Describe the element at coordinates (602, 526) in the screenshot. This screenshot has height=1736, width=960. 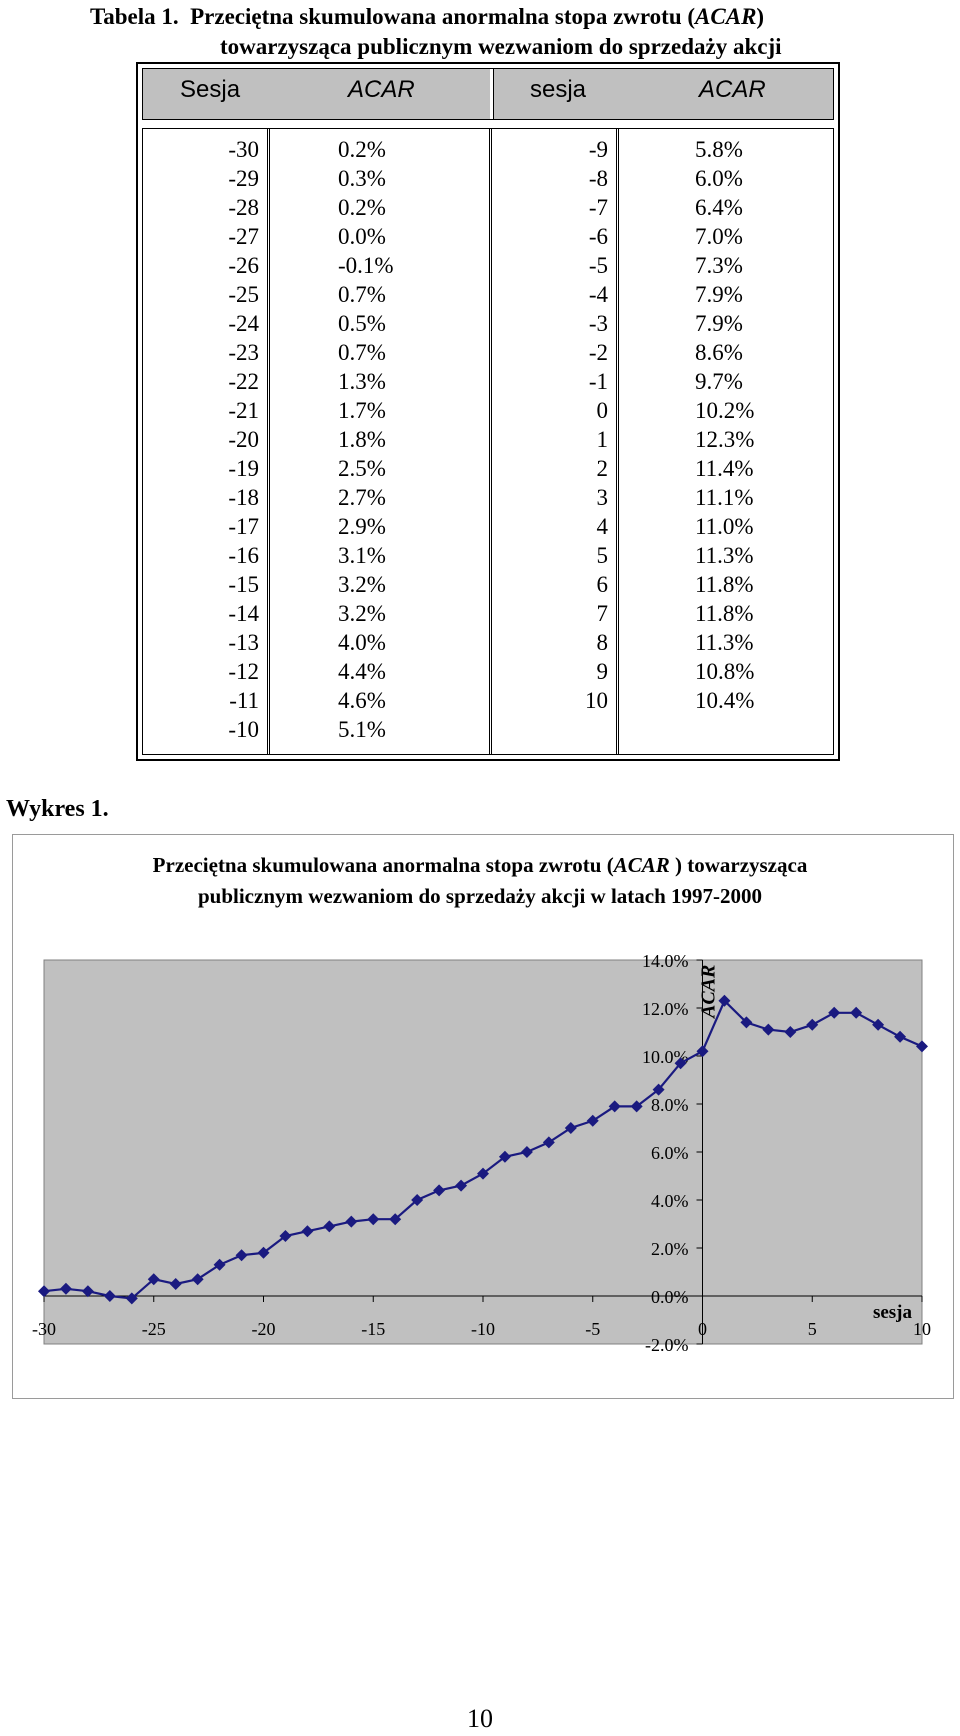
I see `session-cell: 4` at that location.